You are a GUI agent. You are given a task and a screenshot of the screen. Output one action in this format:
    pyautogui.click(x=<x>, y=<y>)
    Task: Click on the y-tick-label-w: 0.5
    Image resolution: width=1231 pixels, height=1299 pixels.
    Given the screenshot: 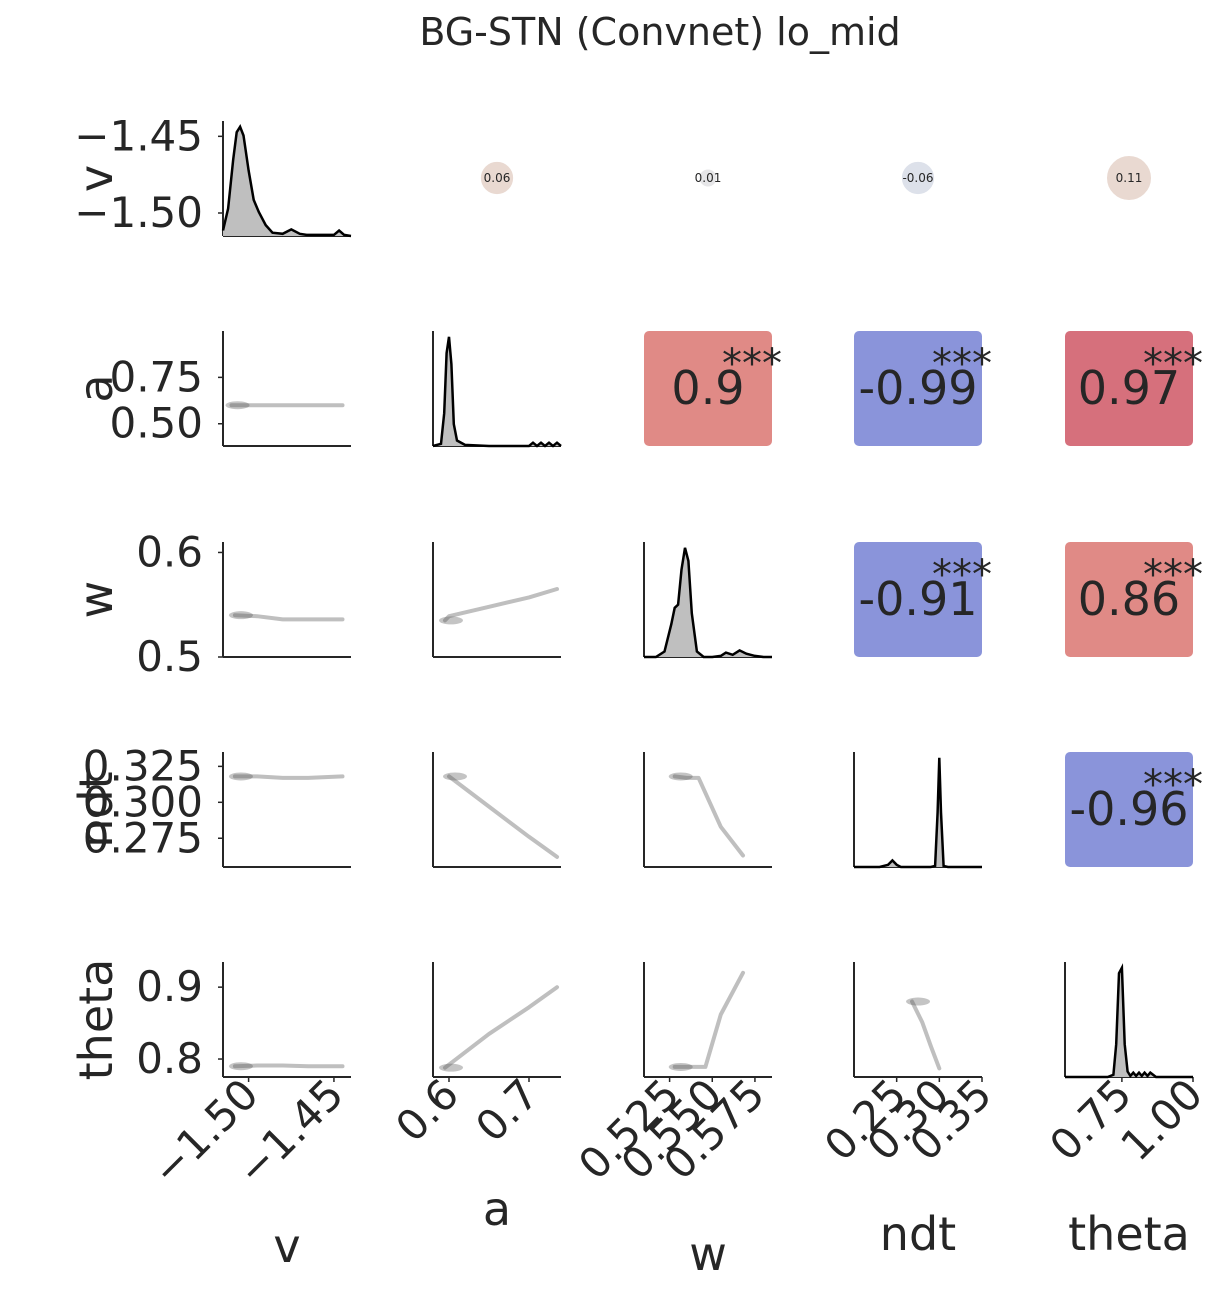 What is the action you would take?
    pyautogui.click(x=169, y=656)
    